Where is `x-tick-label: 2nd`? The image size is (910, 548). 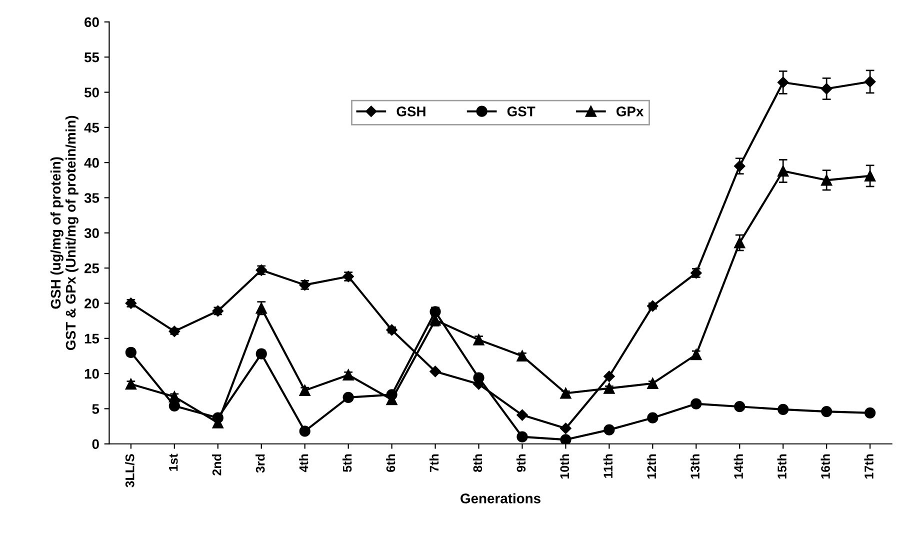
x-tick-label: 2nd is located at coordinates (217, 465).